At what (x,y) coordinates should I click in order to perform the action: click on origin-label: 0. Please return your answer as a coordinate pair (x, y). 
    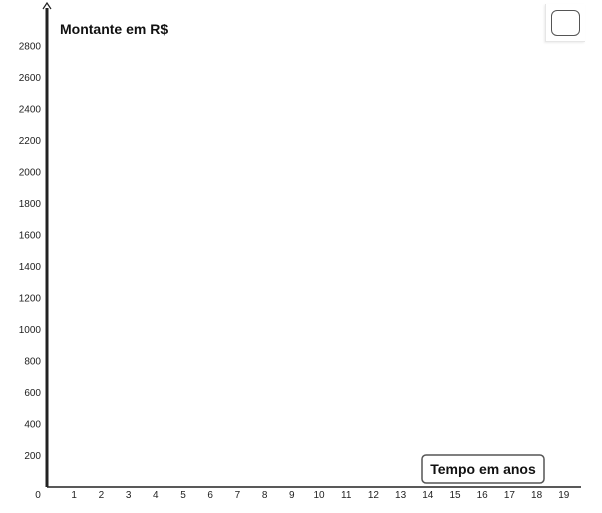
    Looking at the image, I should click on (38, 495).